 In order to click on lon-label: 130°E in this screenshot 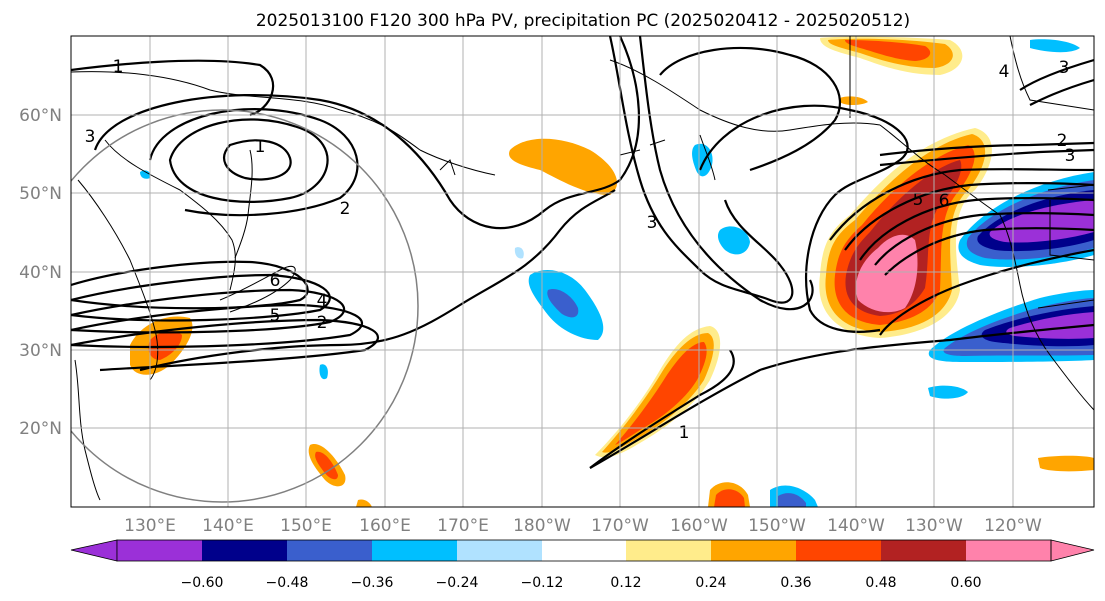, I will do `click(150, 526)`.